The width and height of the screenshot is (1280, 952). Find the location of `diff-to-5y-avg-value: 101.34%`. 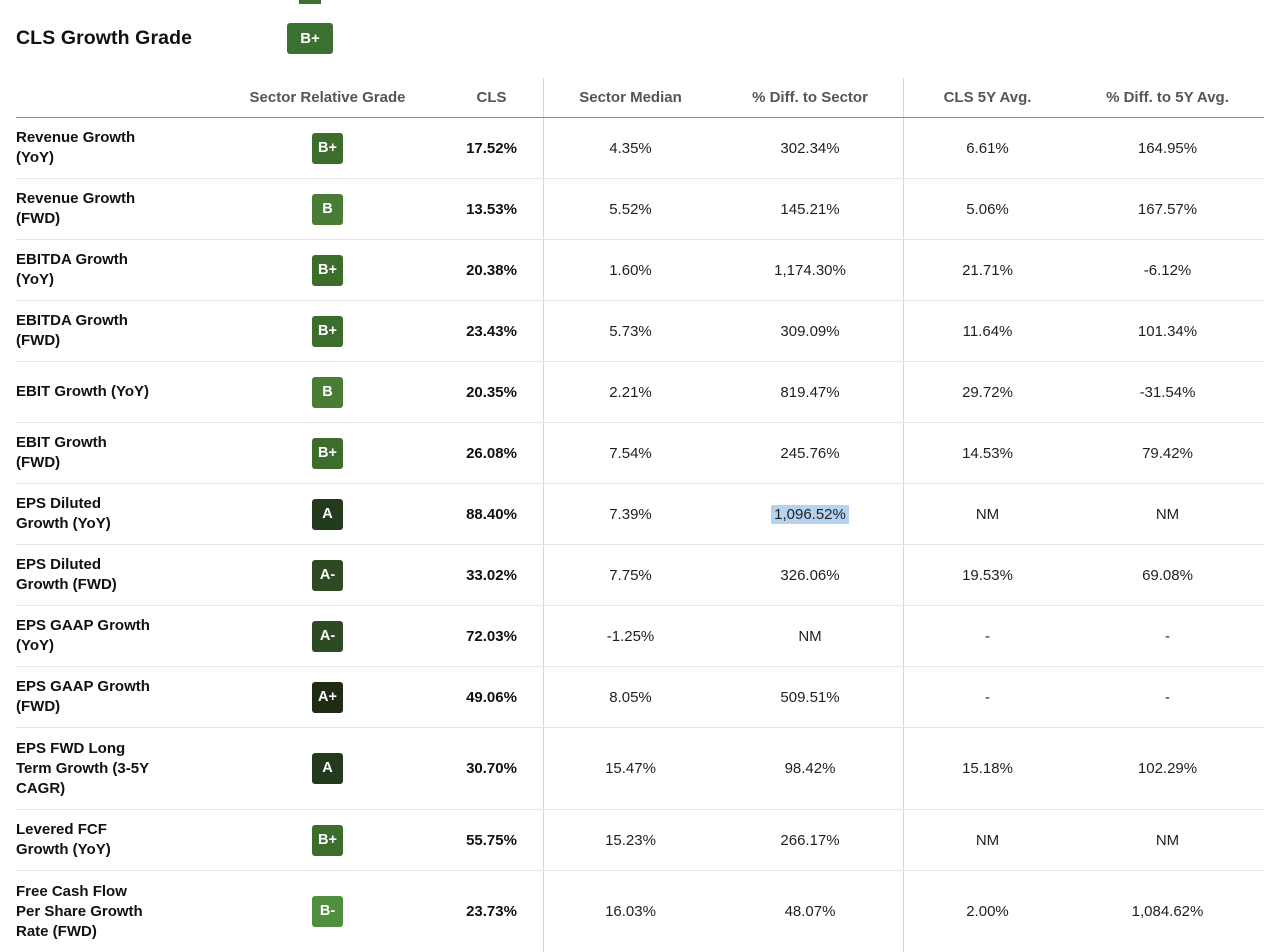

diff-to-5y-avg-value: 101.34% is located at coordinates (1167, 331).